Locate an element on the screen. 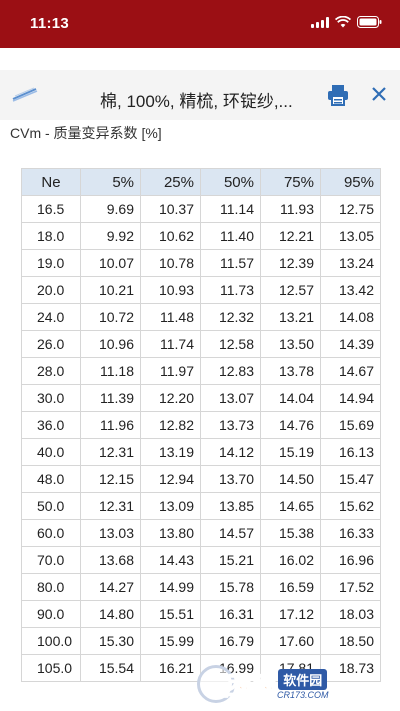  cell-p25: 11.74 is located at coordinates (170, 344).